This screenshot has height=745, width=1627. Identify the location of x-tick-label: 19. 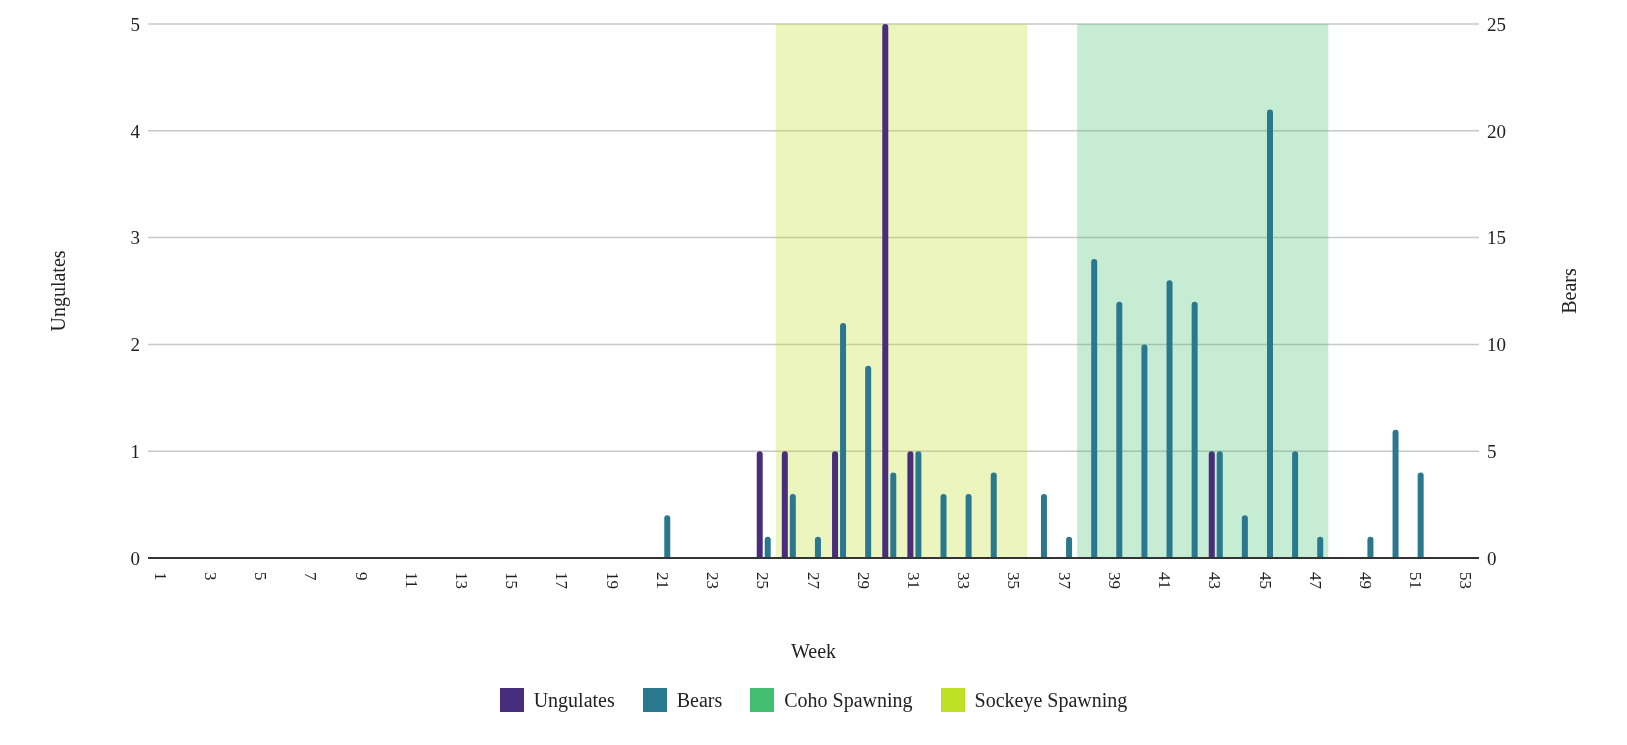
(612, 580).